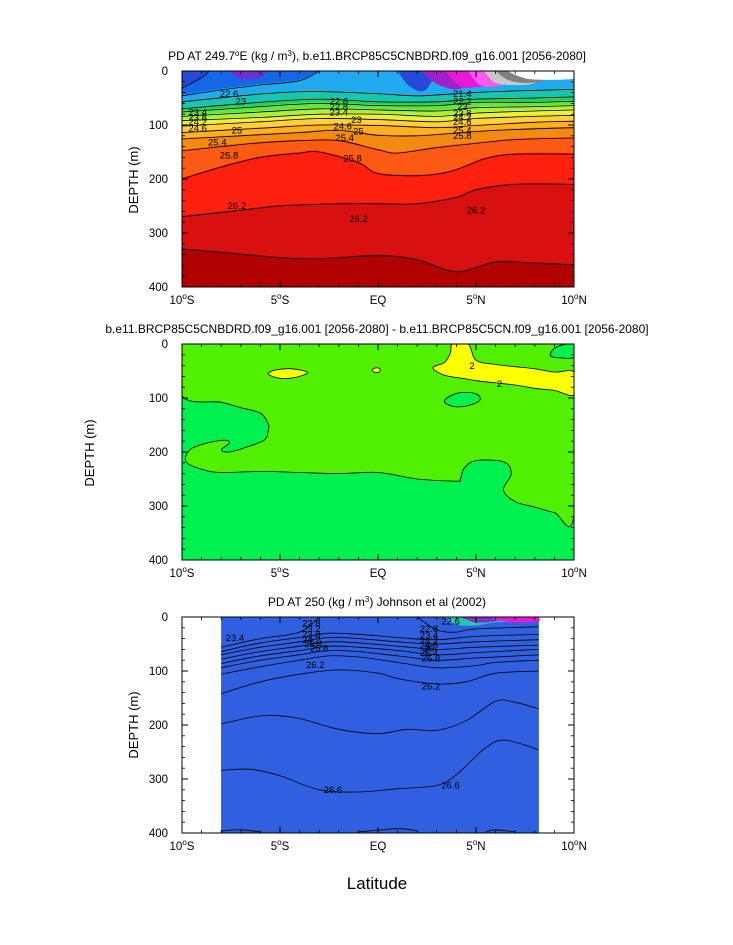  I want to click on panel-top-contour-label: 22.2, so click(462, 101).